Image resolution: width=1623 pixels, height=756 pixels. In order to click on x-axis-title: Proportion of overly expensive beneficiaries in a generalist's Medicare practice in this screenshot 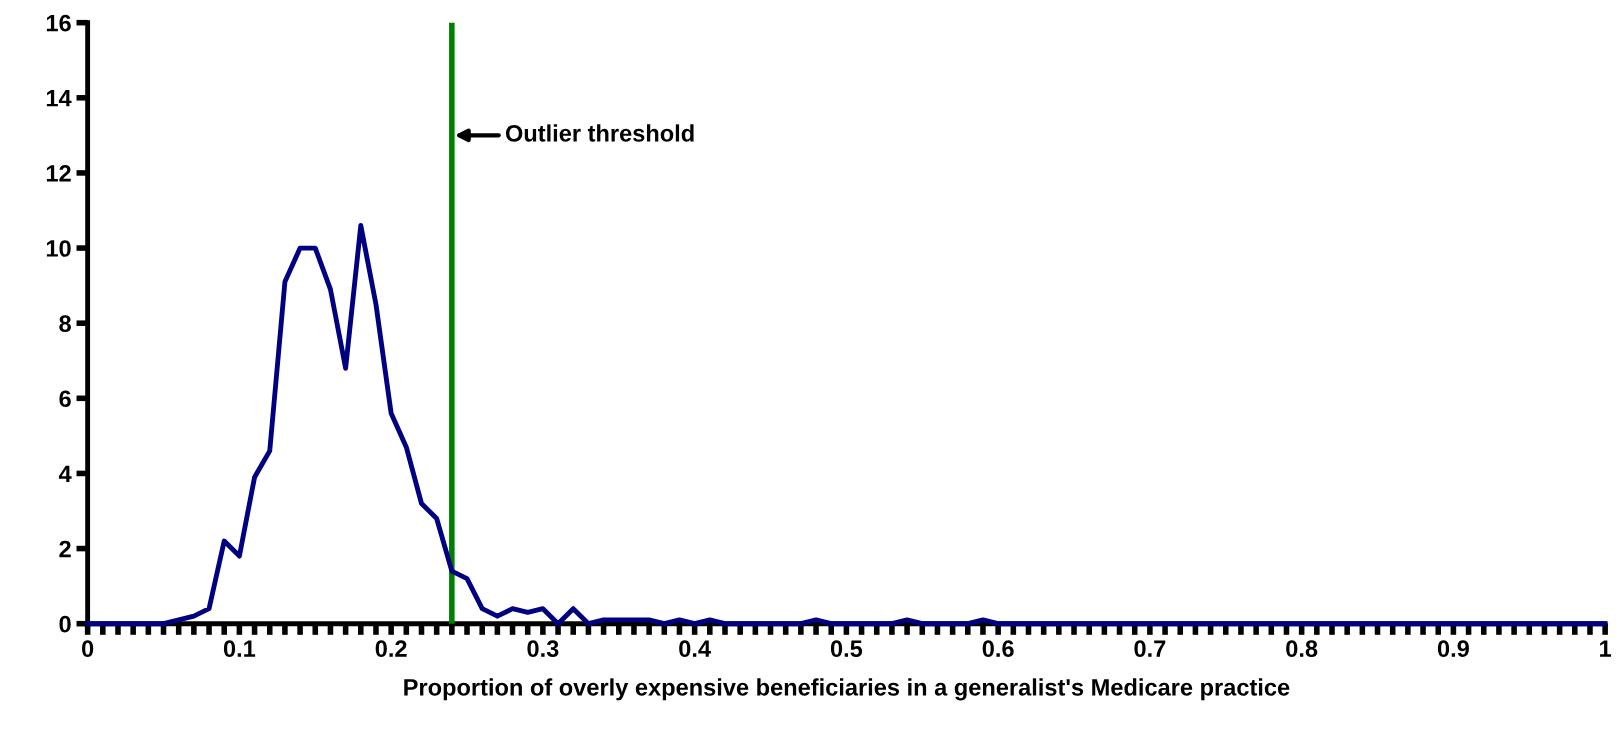, I will do `click(847, 689)`.